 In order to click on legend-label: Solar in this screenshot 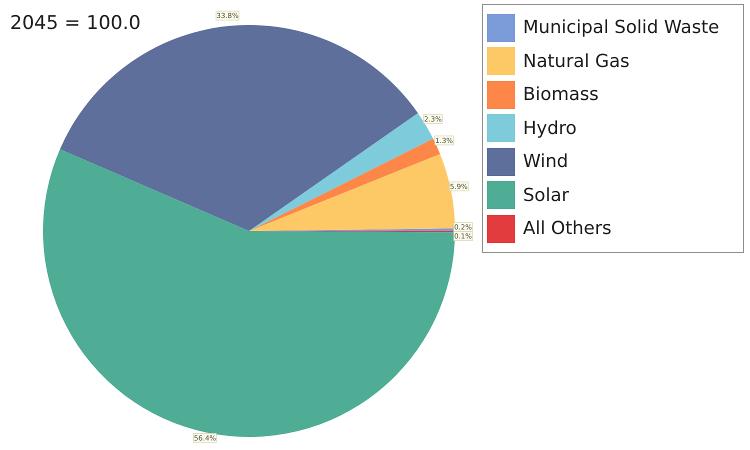, I will do `click(546, 195)`.